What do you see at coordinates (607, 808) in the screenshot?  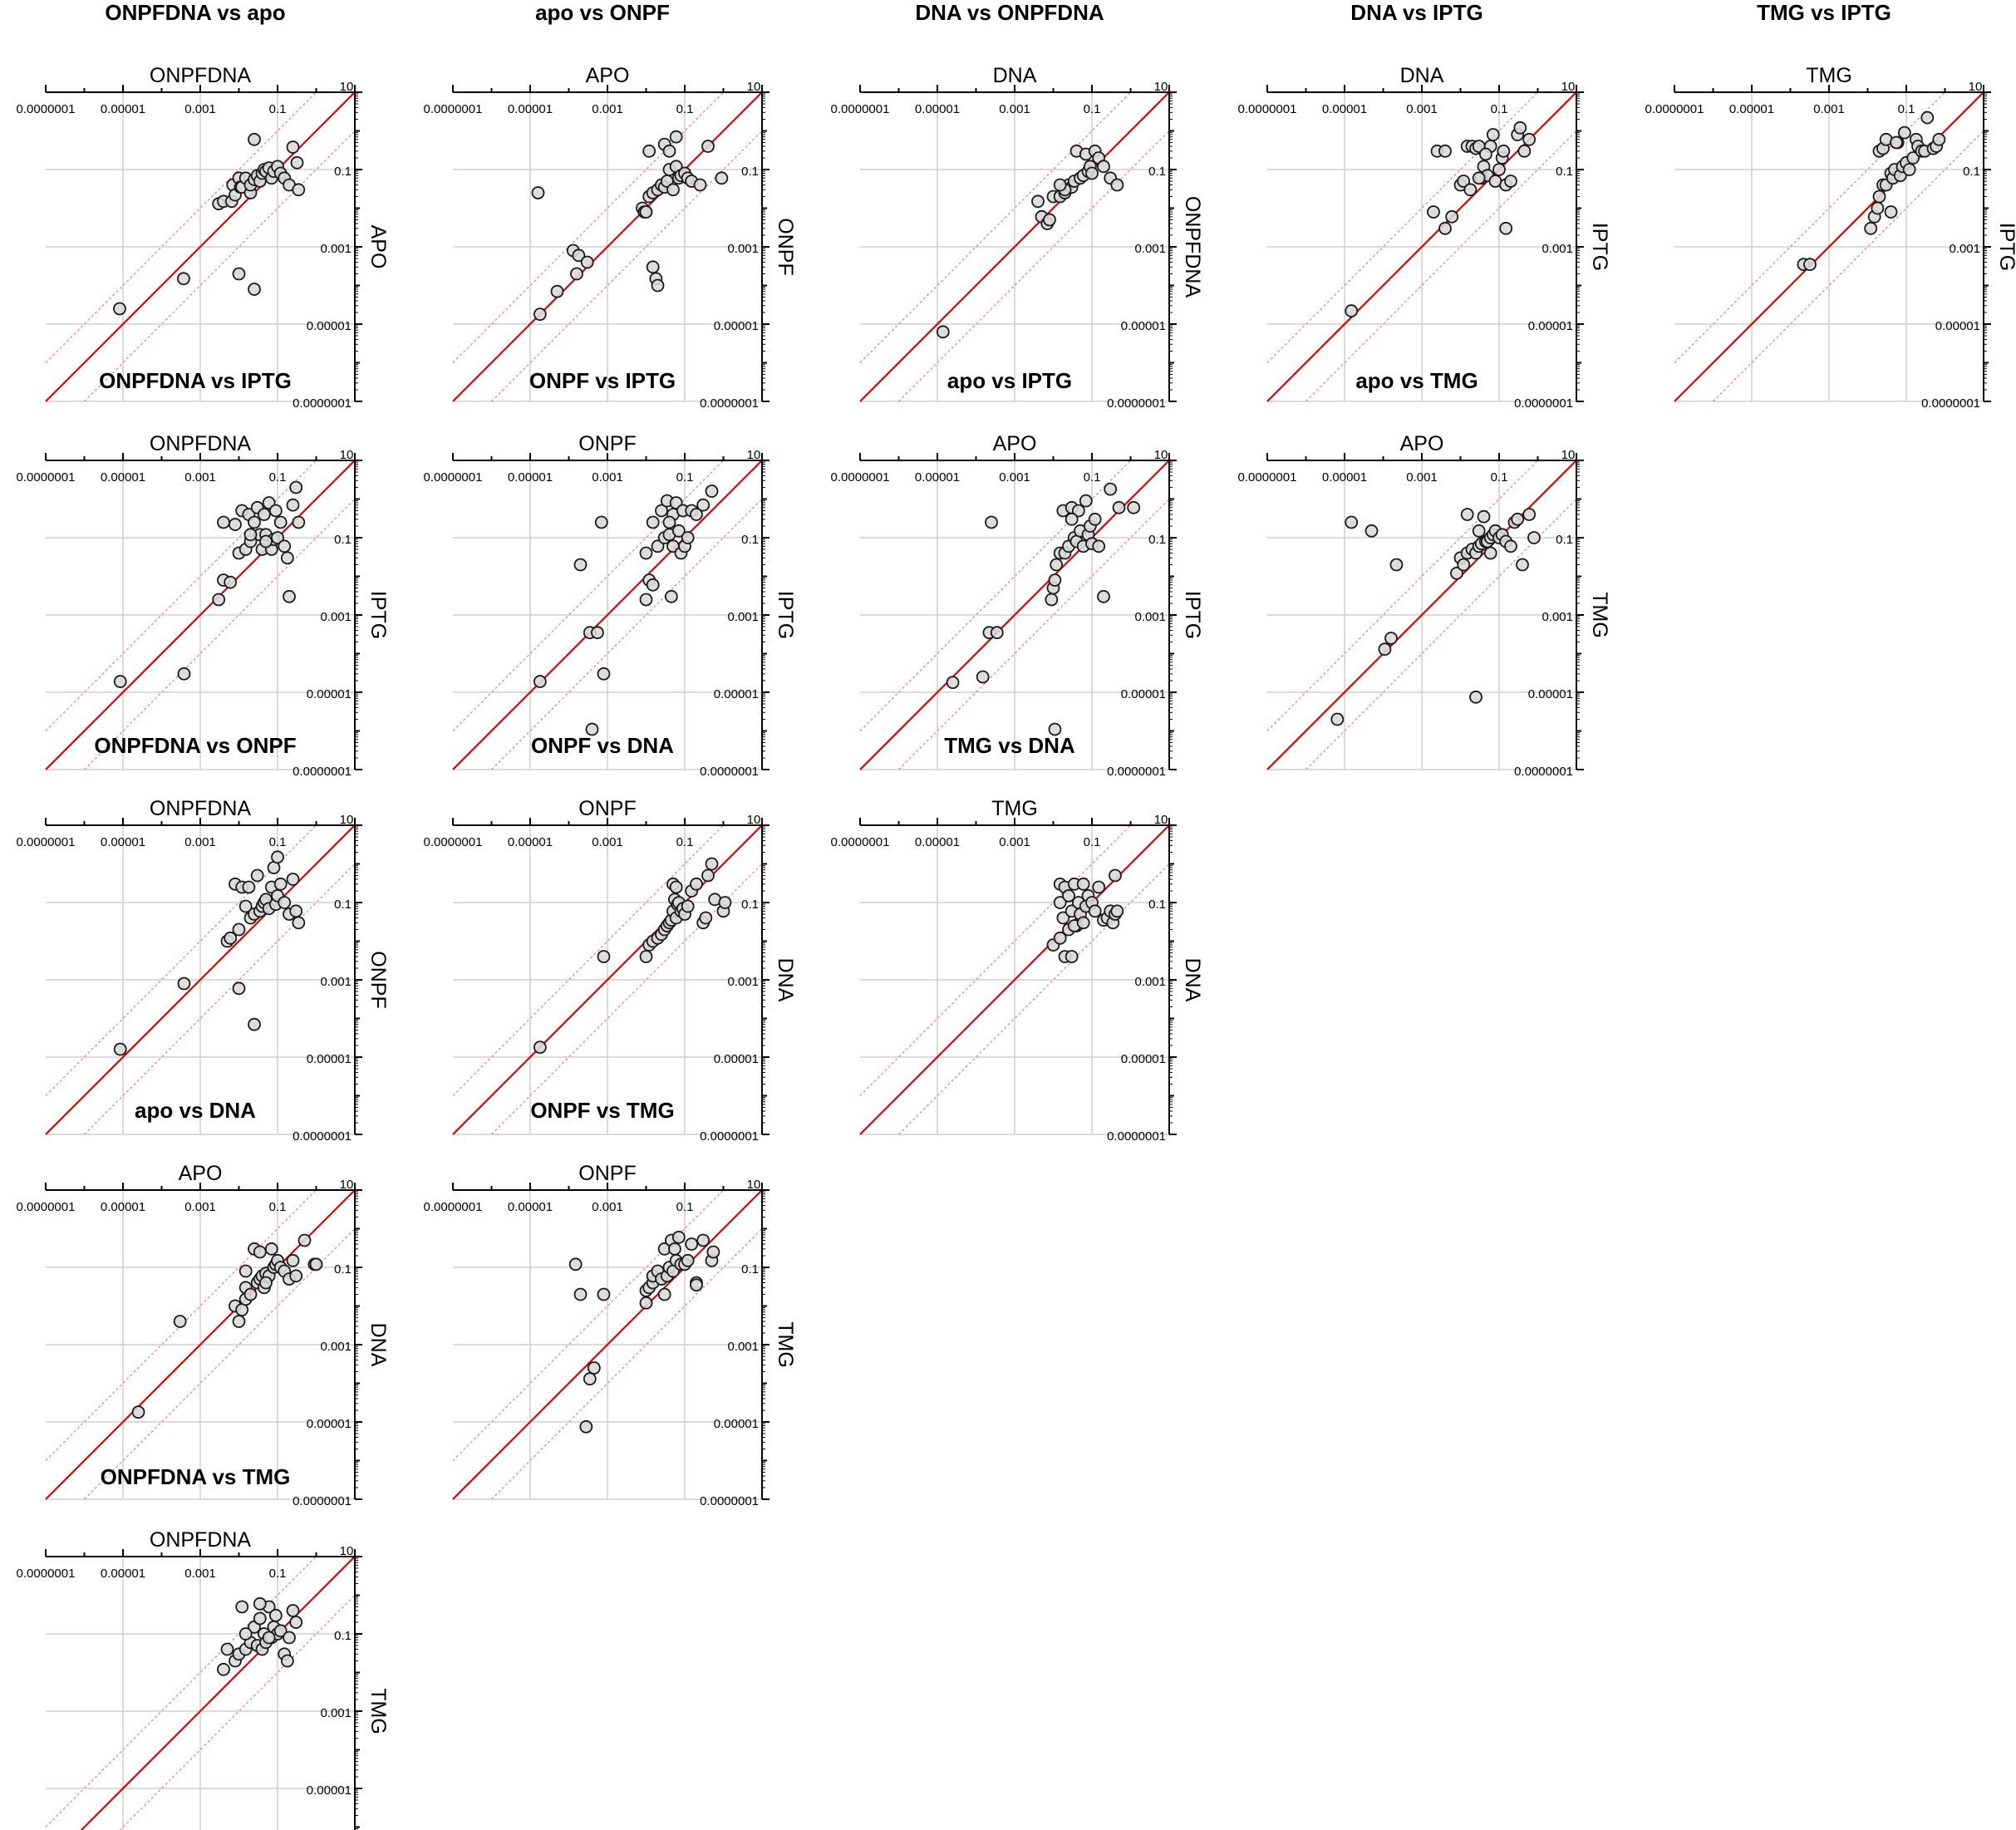 I see `x-axis-label: ONPF` at bounding box center [607, 808].